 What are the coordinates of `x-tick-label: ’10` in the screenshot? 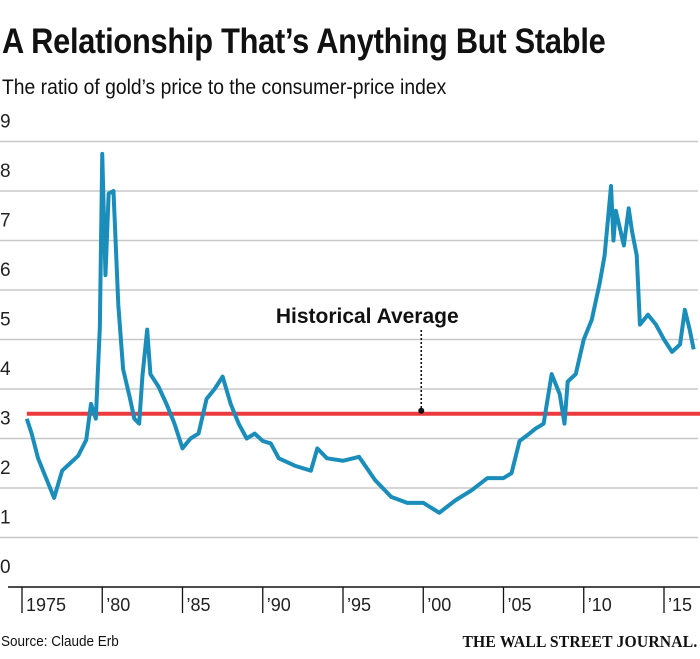 It's located at (600, 605).